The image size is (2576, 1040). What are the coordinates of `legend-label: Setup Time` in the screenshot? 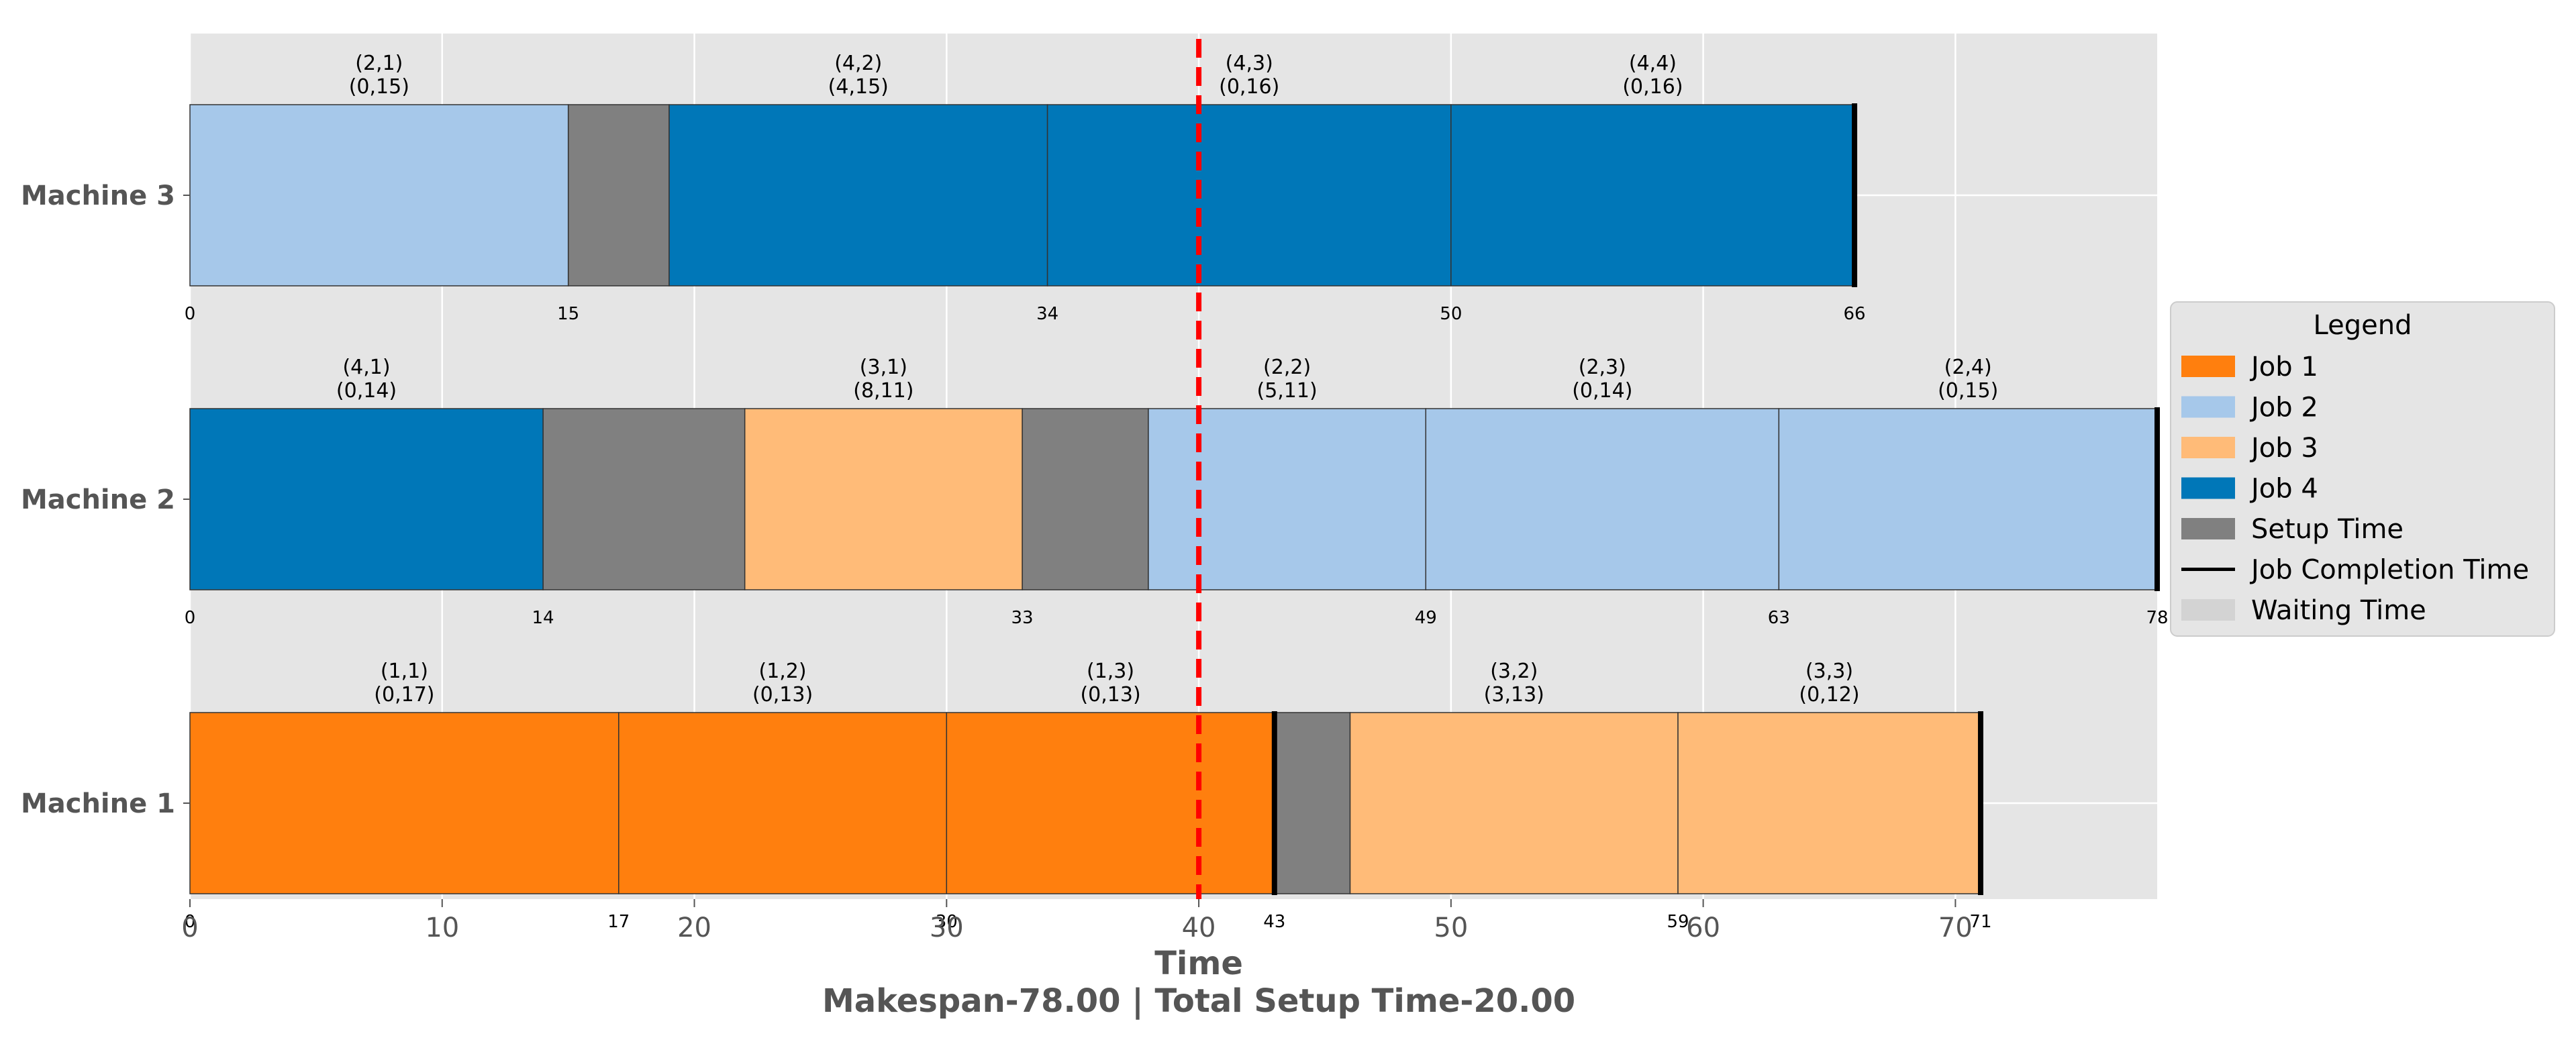 It's located at (2327, 529).